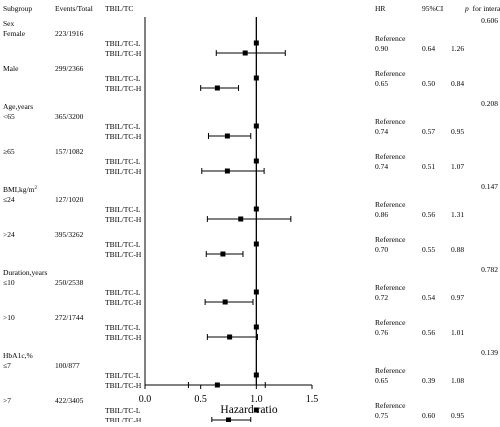  I want to click on p-interaction-value: 0.606, so click(489, 20).